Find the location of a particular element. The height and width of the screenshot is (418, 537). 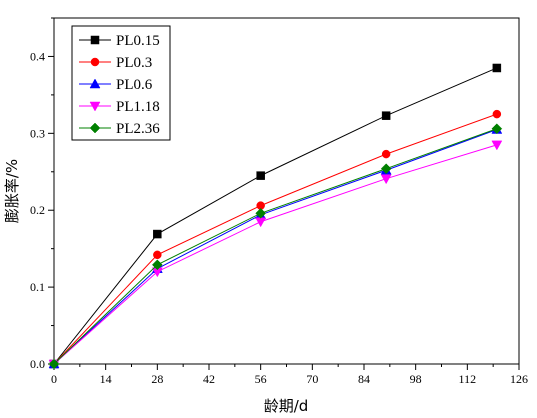

legend-label: PL0.6 is located at coordinates (134, 85).